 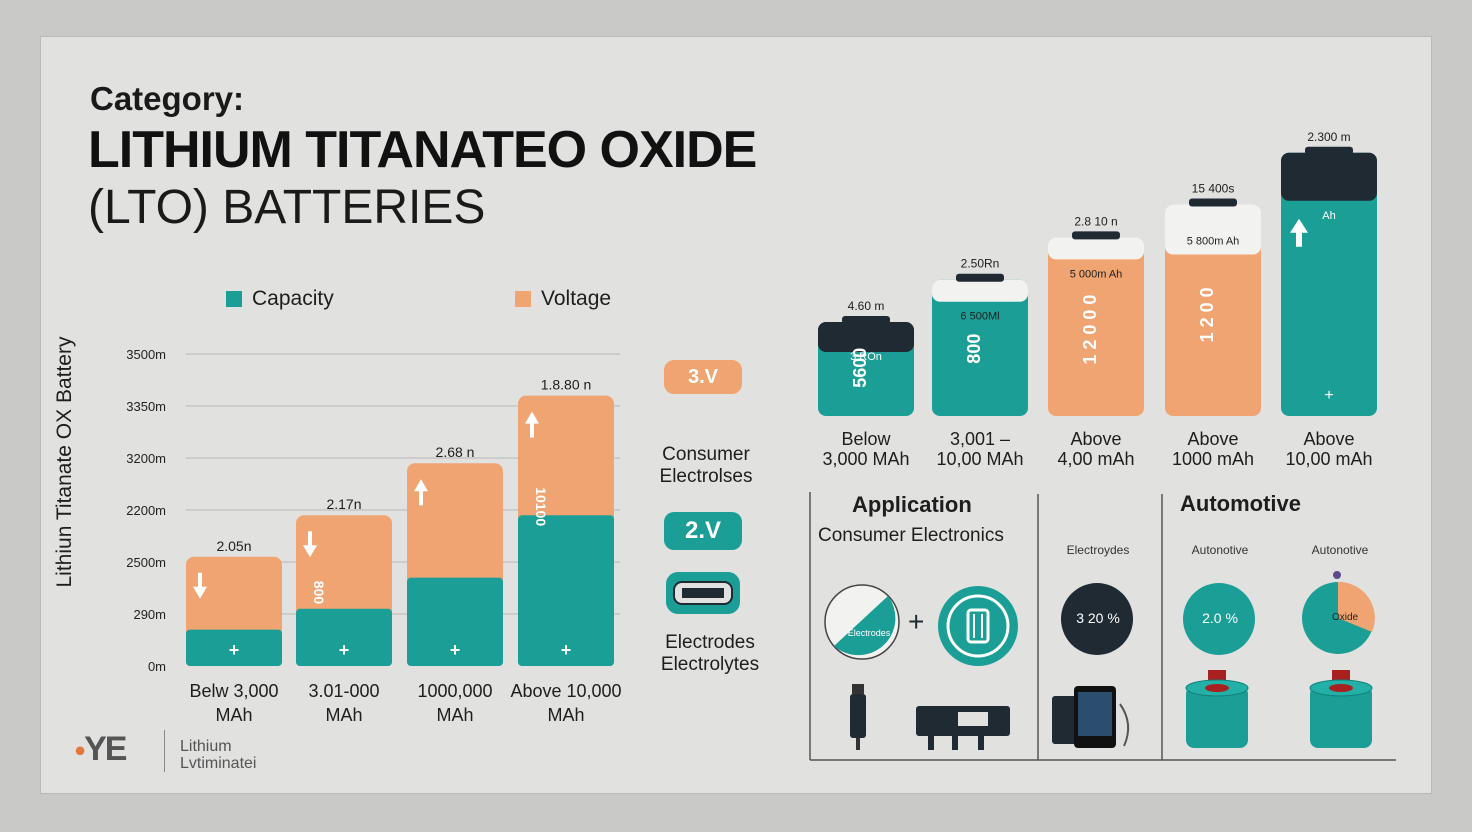 I want to click on cell-category-line2: 4,00 mAh, so click(x=1095, y=459).